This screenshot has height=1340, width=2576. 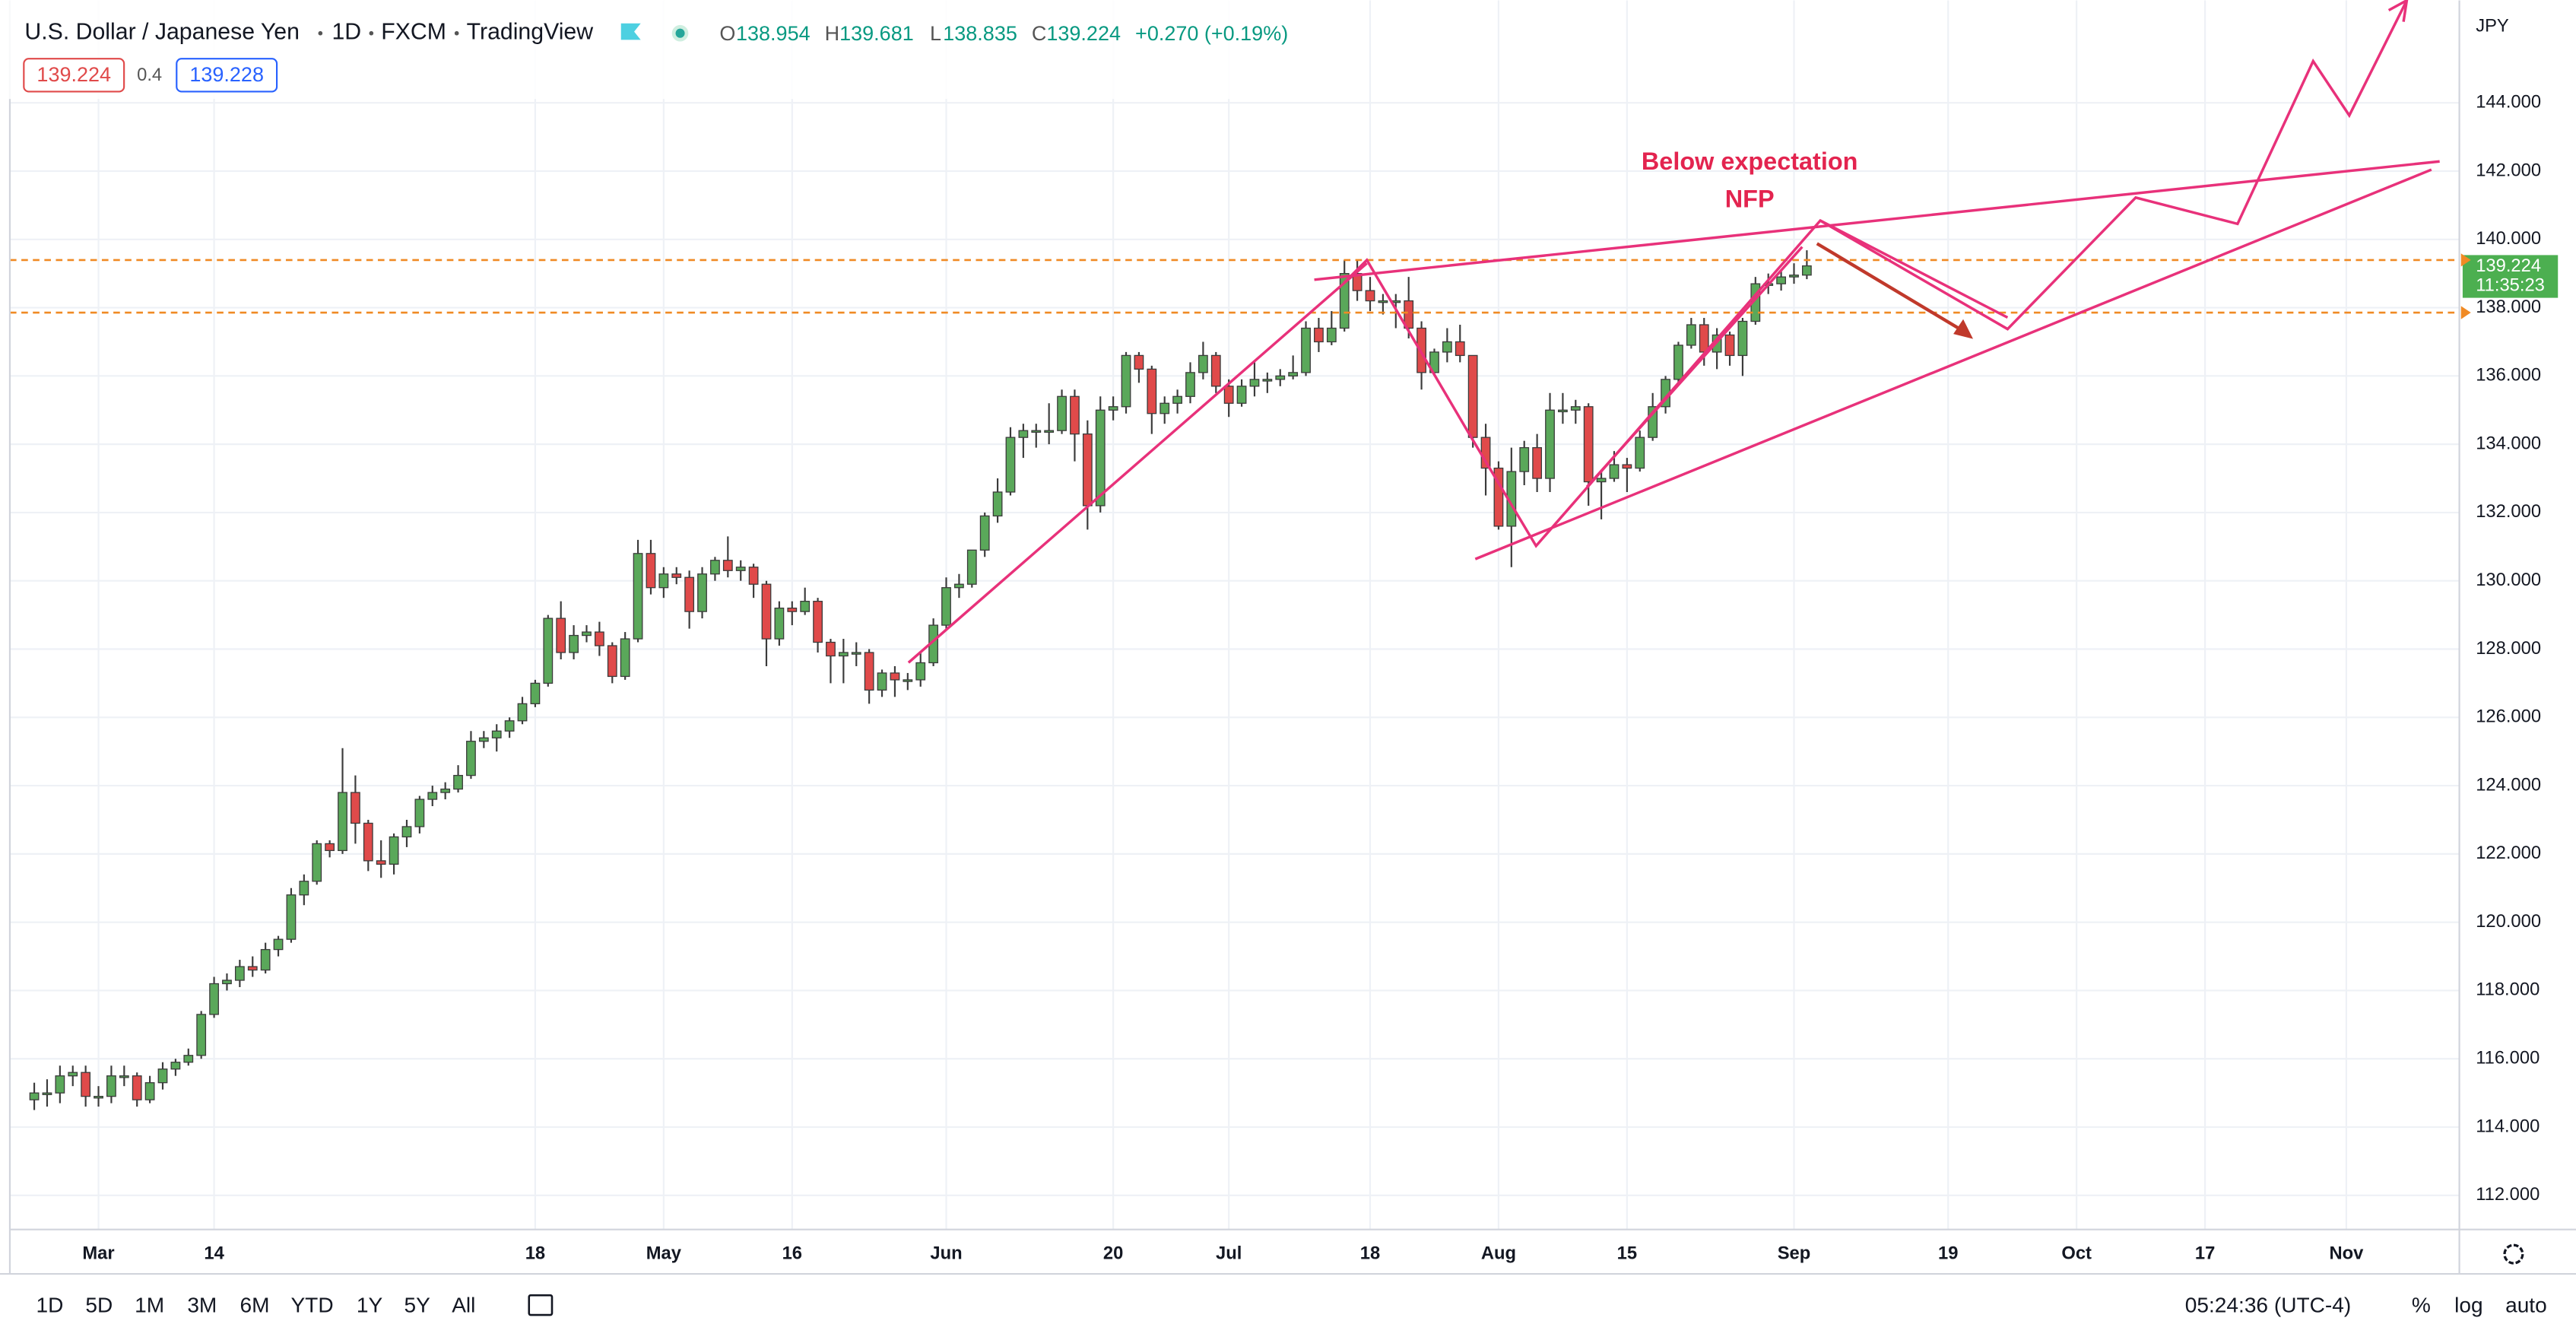 I want to click on settings-icon, so click(x=2514, y=1254).